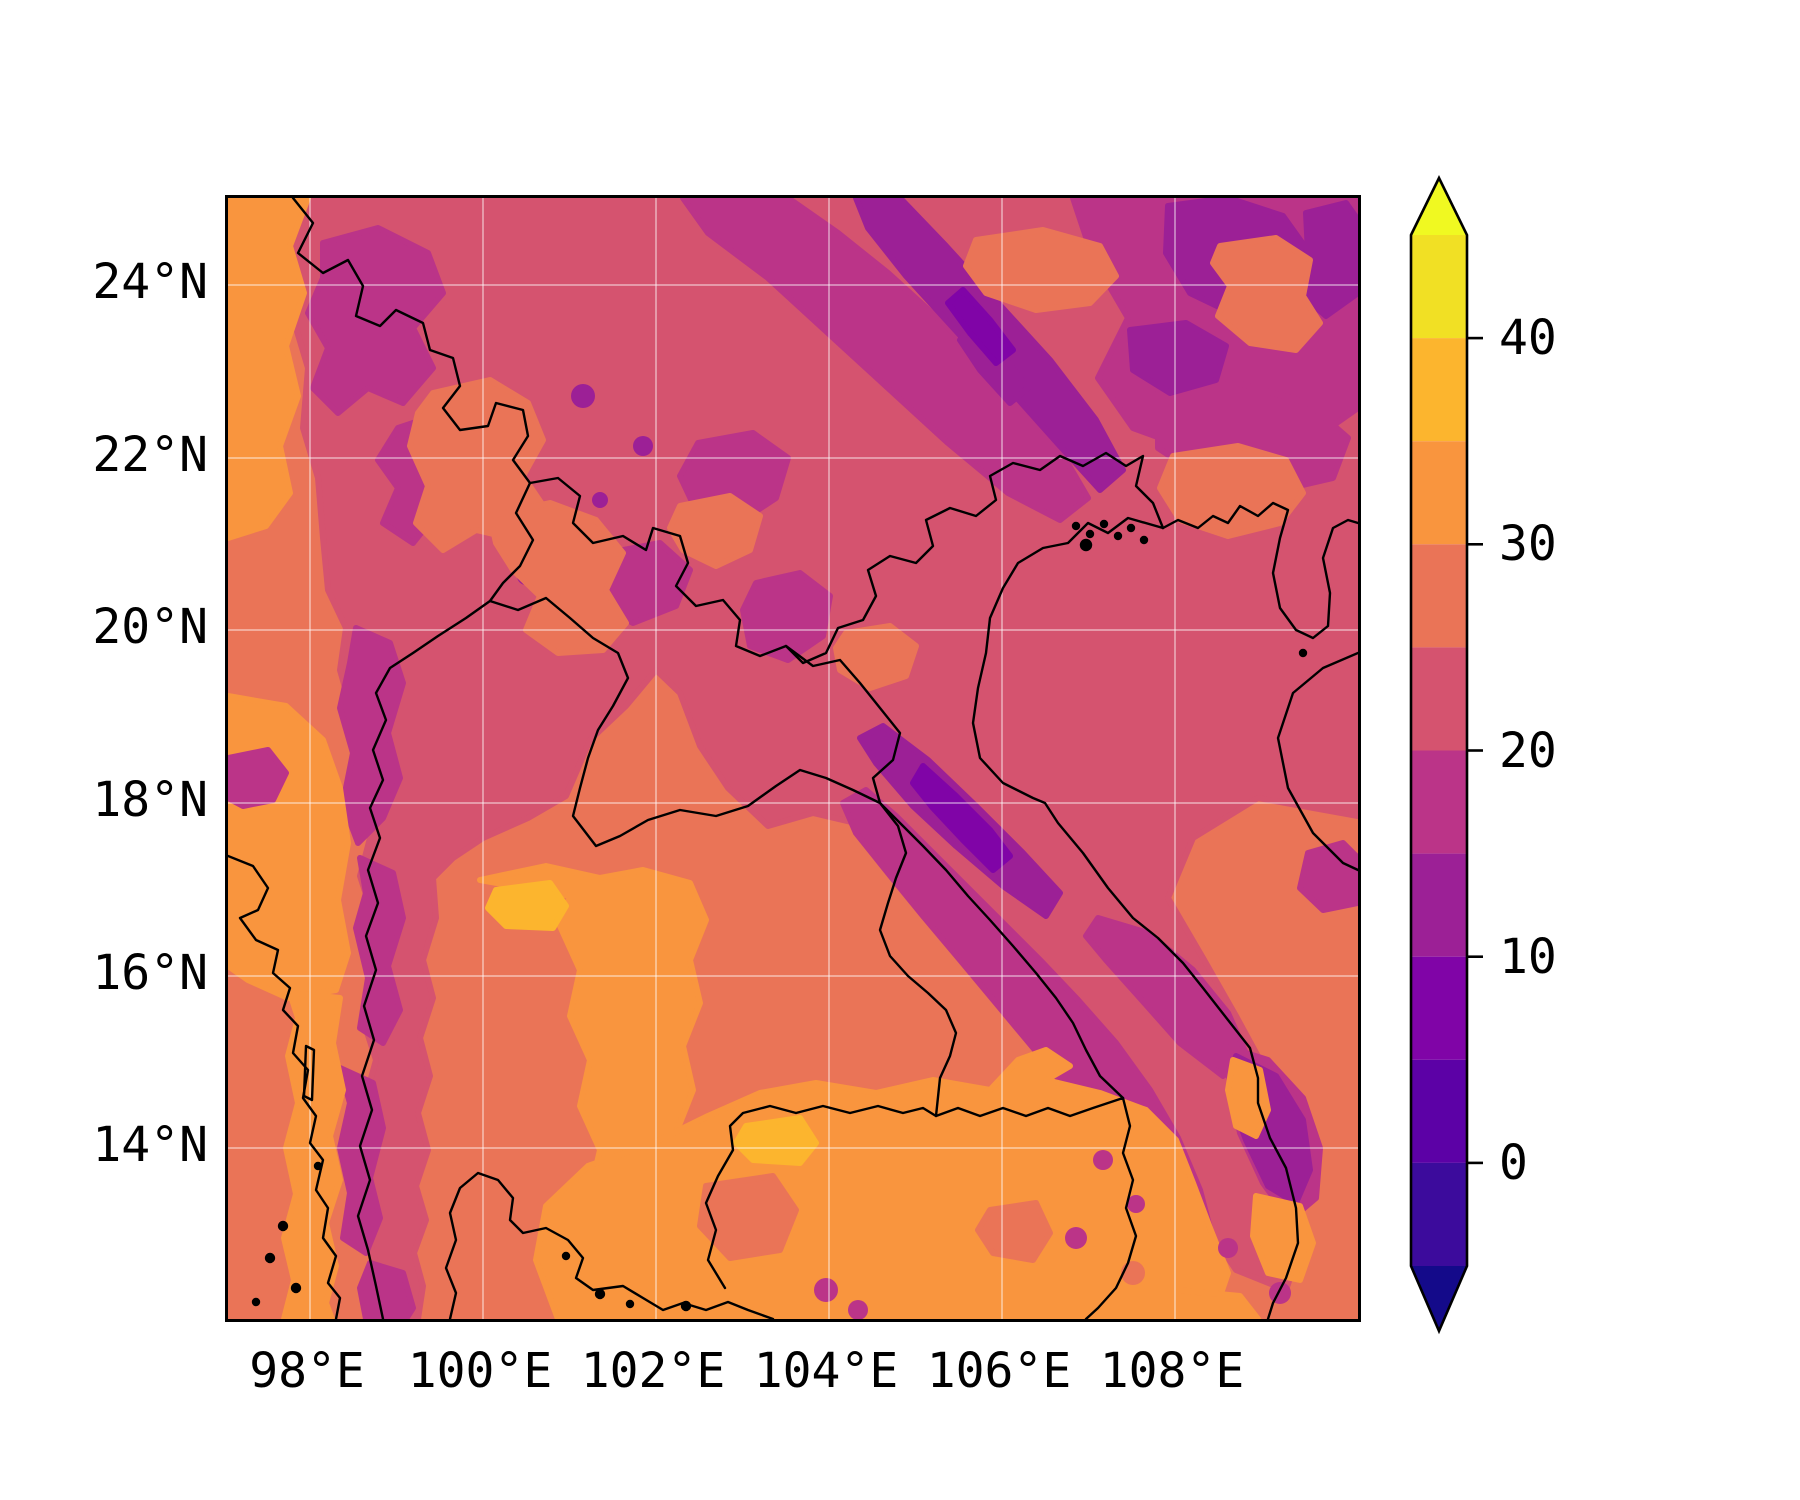 This screenshot has height=1500, width=1800. I want to click on island-dot-catba, so click(1086, 545).